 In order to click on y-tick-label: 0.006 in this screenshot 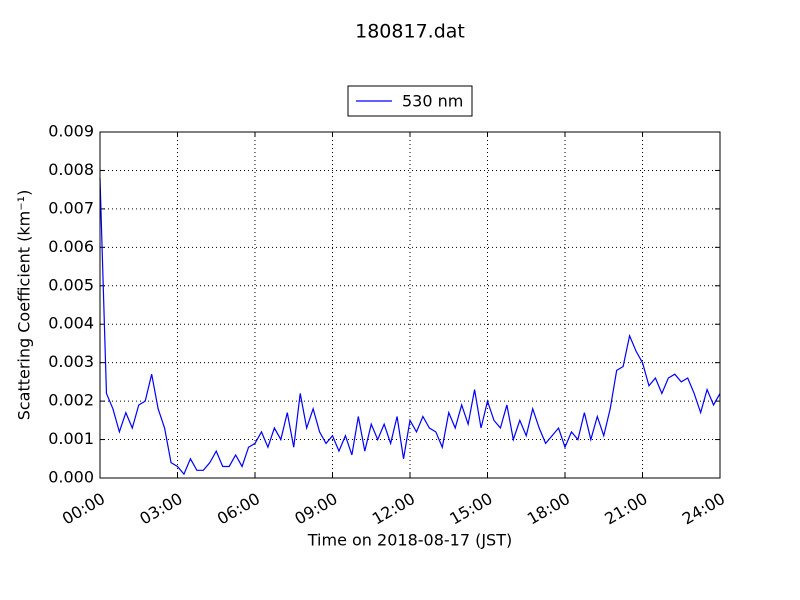, I will do `click(71, 246)`.